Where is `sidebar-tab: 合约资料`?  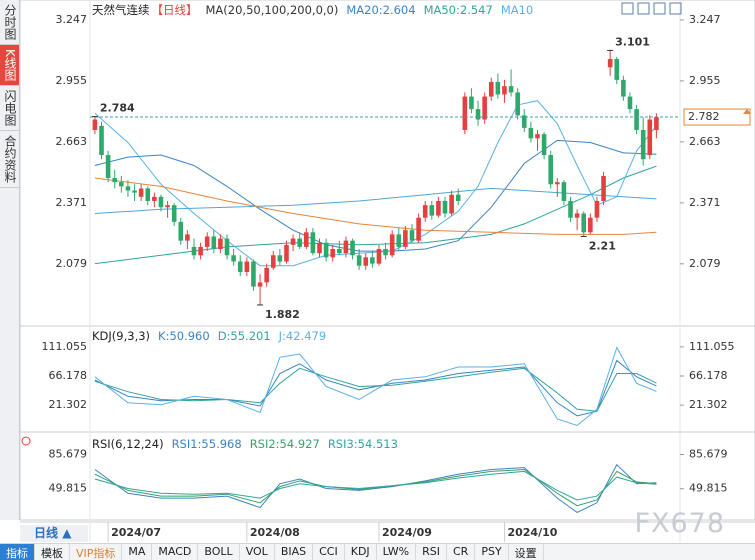
sidebar-tab: 合约资料 is located at coordinates (9, 159).